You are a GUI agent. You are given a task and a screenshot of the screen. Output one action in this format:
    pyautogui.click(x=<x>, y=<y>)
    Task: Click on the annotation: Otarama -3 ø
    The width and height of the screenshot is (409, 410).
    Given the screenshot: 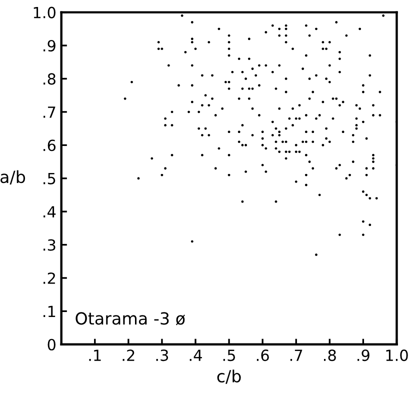 What is the action you would take?
    pyautogui.click(x=130, y=319)
    